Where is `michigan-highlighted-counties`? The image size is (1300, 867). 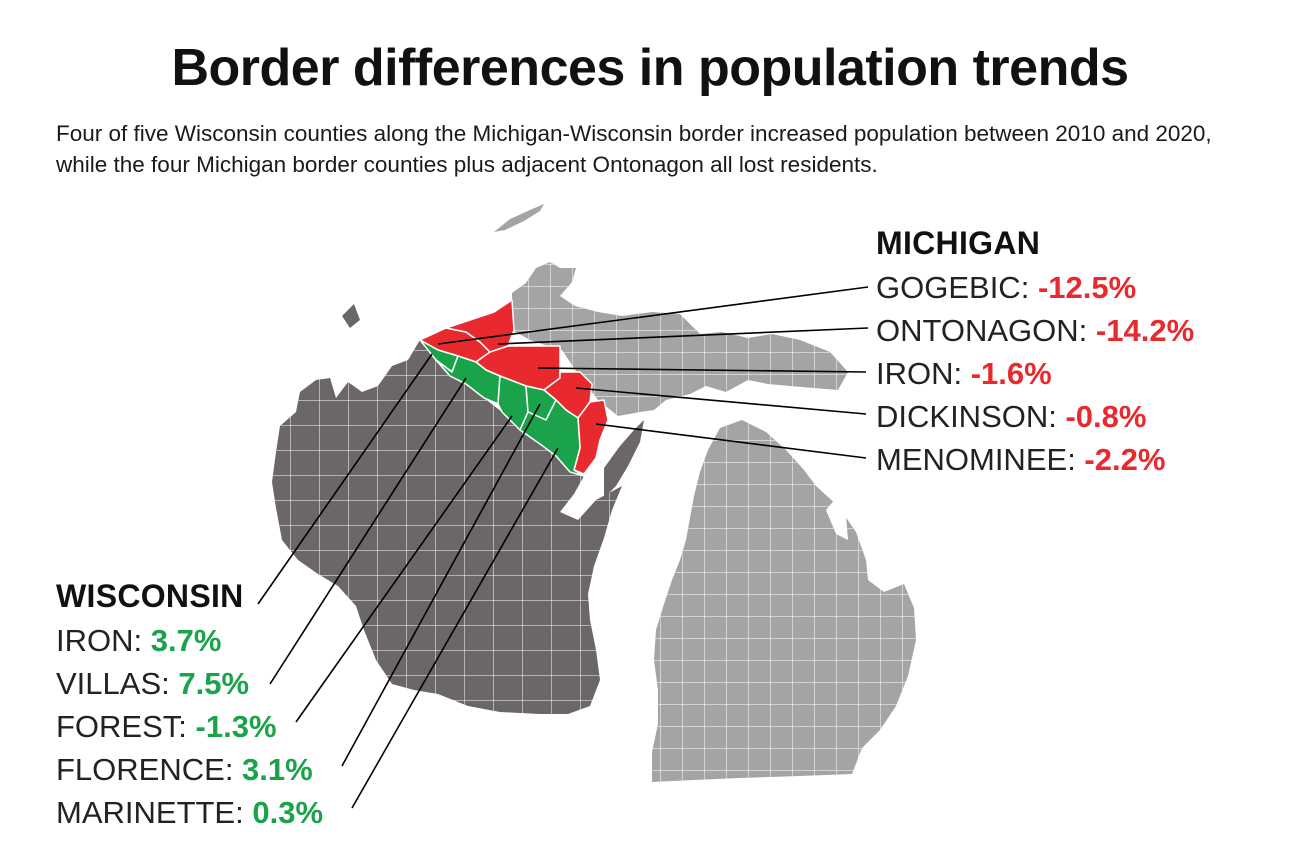 michigan-highlighted-counties is located at coordinates (514, 387).